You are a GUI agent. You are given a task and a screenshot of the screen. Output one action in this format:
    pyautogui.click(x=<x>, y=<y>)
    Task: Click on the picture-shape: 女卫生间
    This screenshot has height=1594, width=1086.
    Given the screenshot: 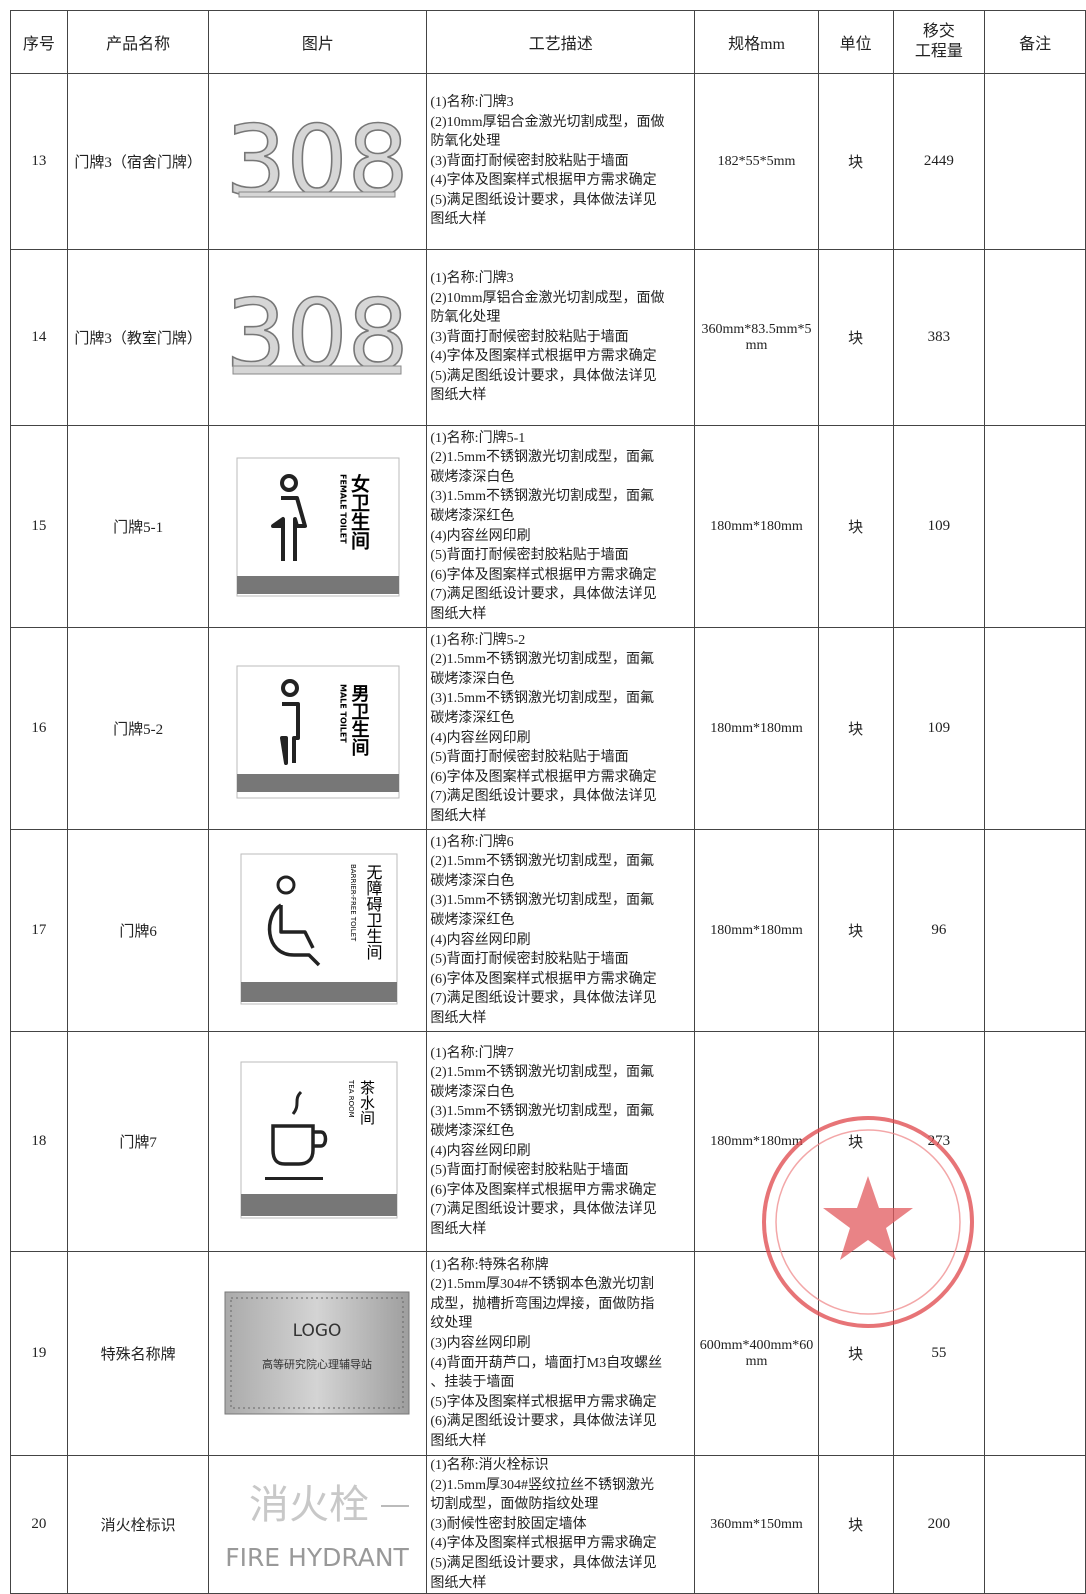 What is the action you would take?
    pyautogui.click(x=359, y=511)
    